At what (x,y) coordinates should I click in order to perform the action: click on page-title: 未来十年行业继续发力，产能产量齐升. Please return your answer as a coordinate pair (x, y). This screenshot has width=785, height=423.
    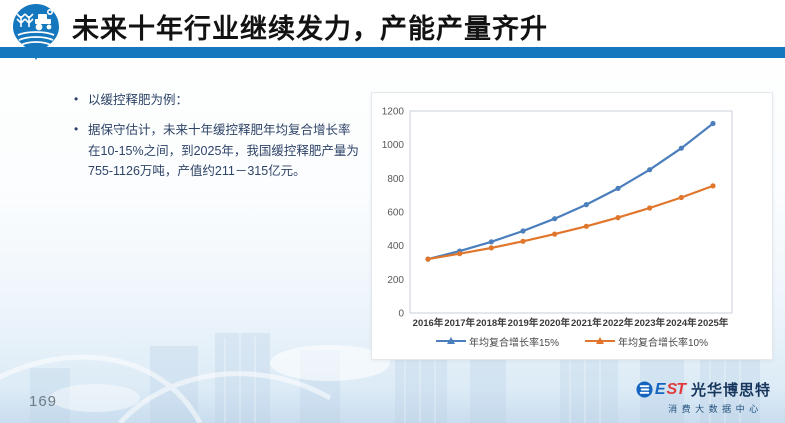
    Looking at the image, I should click on (310, 28).